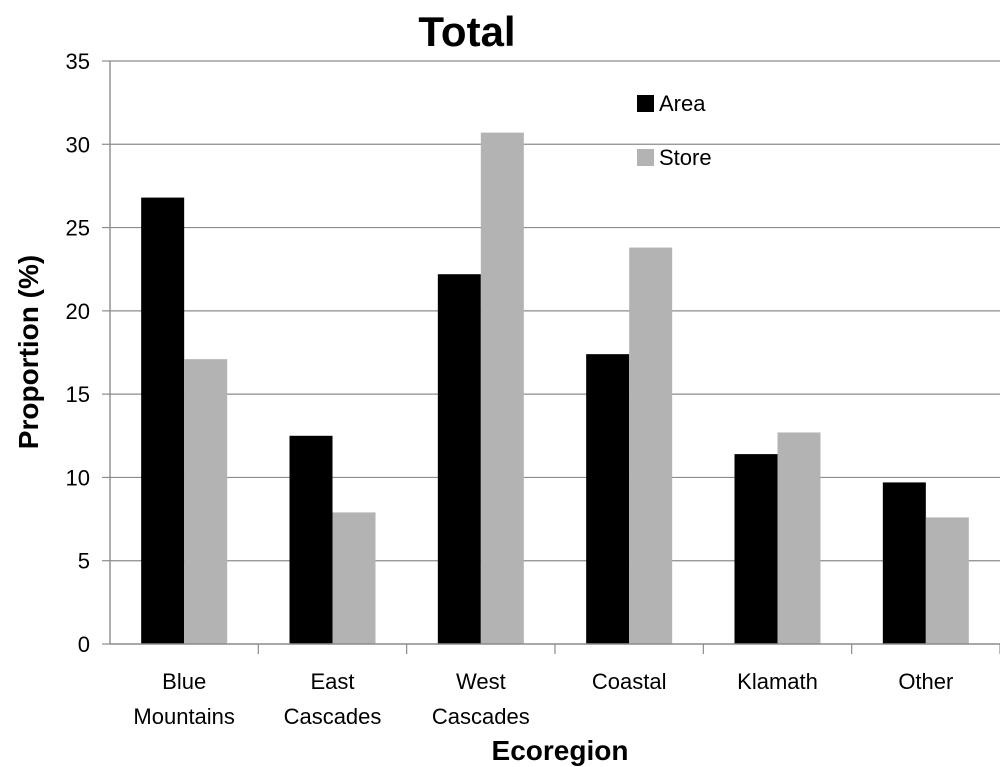 The height and width of the screenshot is (767, 1000). I want to click on y-tick-label: 15, so click(78, 394).